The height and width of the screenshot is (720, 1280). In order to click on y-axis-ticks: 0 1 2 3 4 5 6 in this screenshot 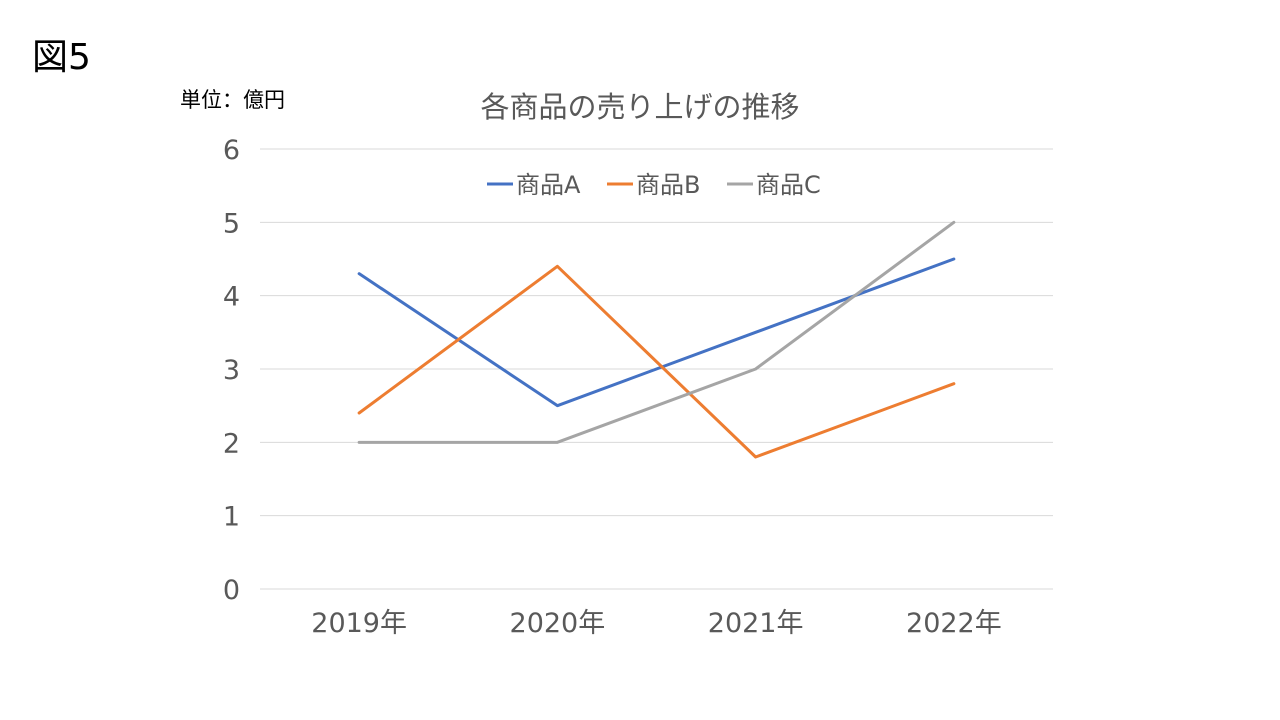, I will do `click(231, 370)`.